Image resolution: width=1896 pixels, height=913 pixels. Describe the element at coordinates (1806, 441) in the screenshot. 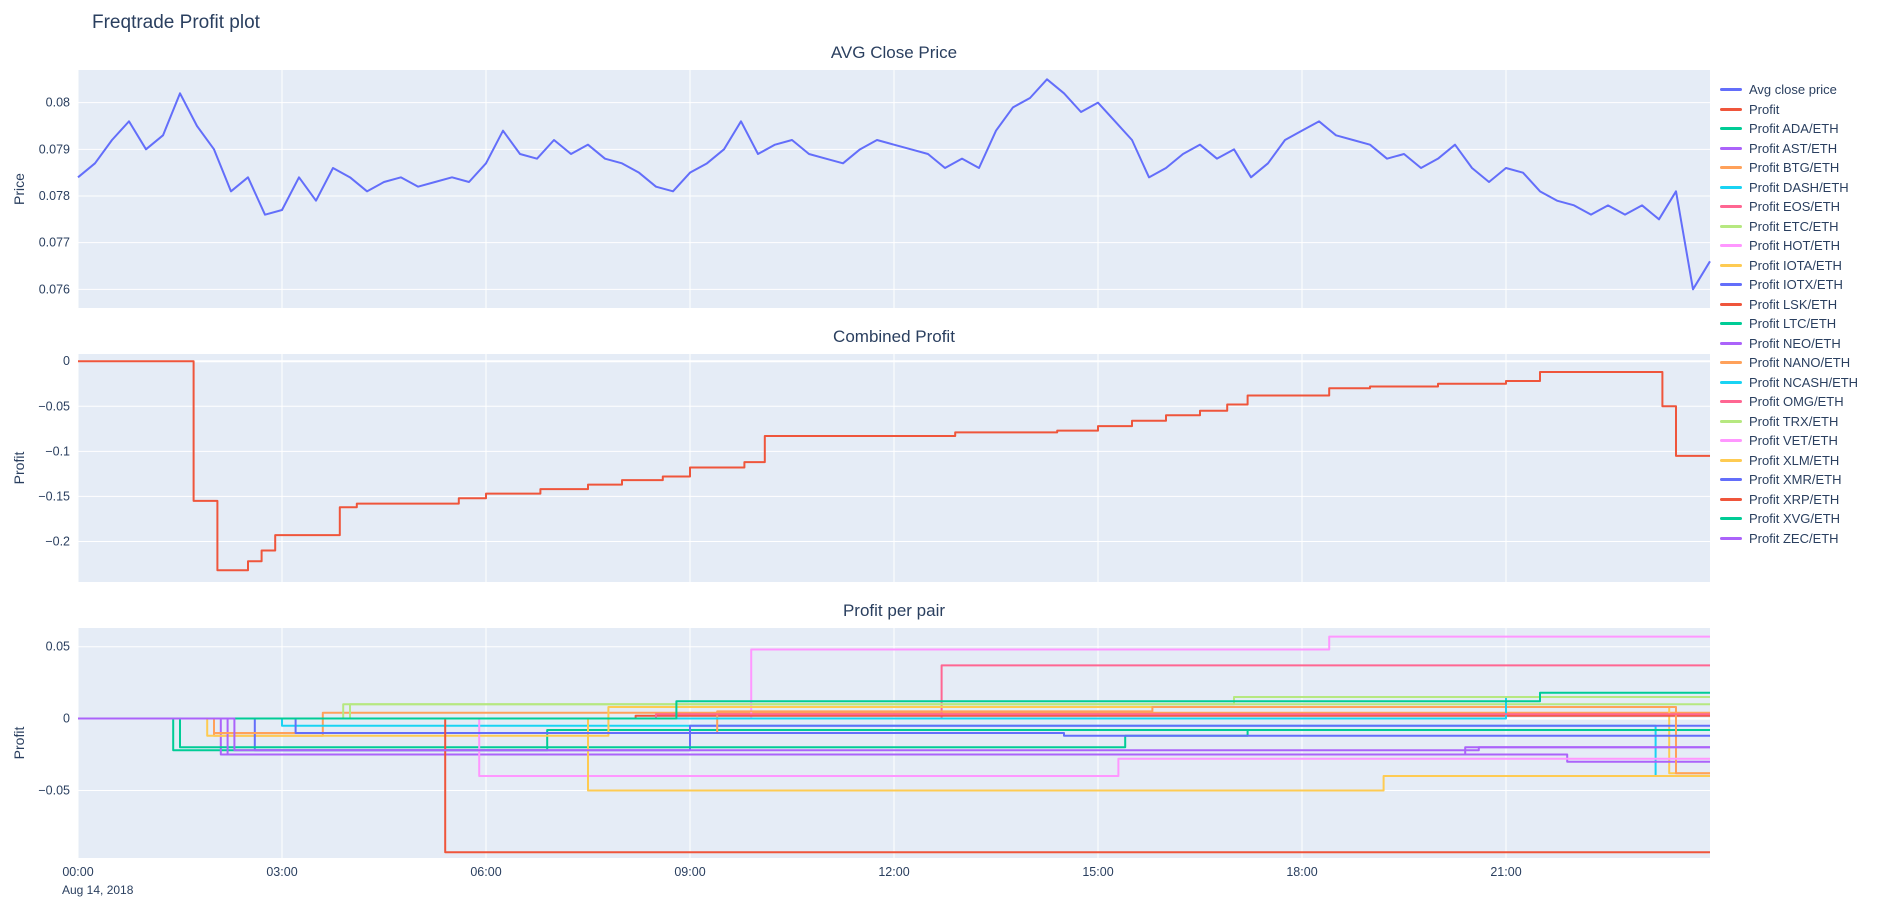

I see `legend-item-profit-vet-eth: Profit VET/ETH` at that location.